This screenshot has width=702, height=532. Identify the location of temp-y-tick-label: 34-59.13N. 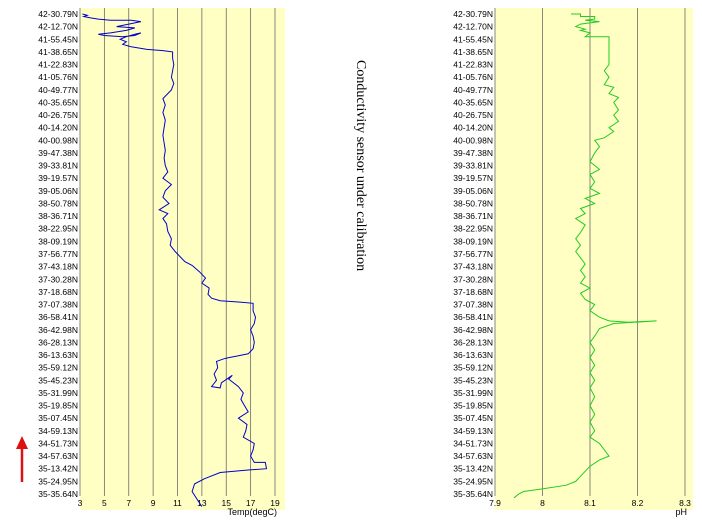
(58, 431).